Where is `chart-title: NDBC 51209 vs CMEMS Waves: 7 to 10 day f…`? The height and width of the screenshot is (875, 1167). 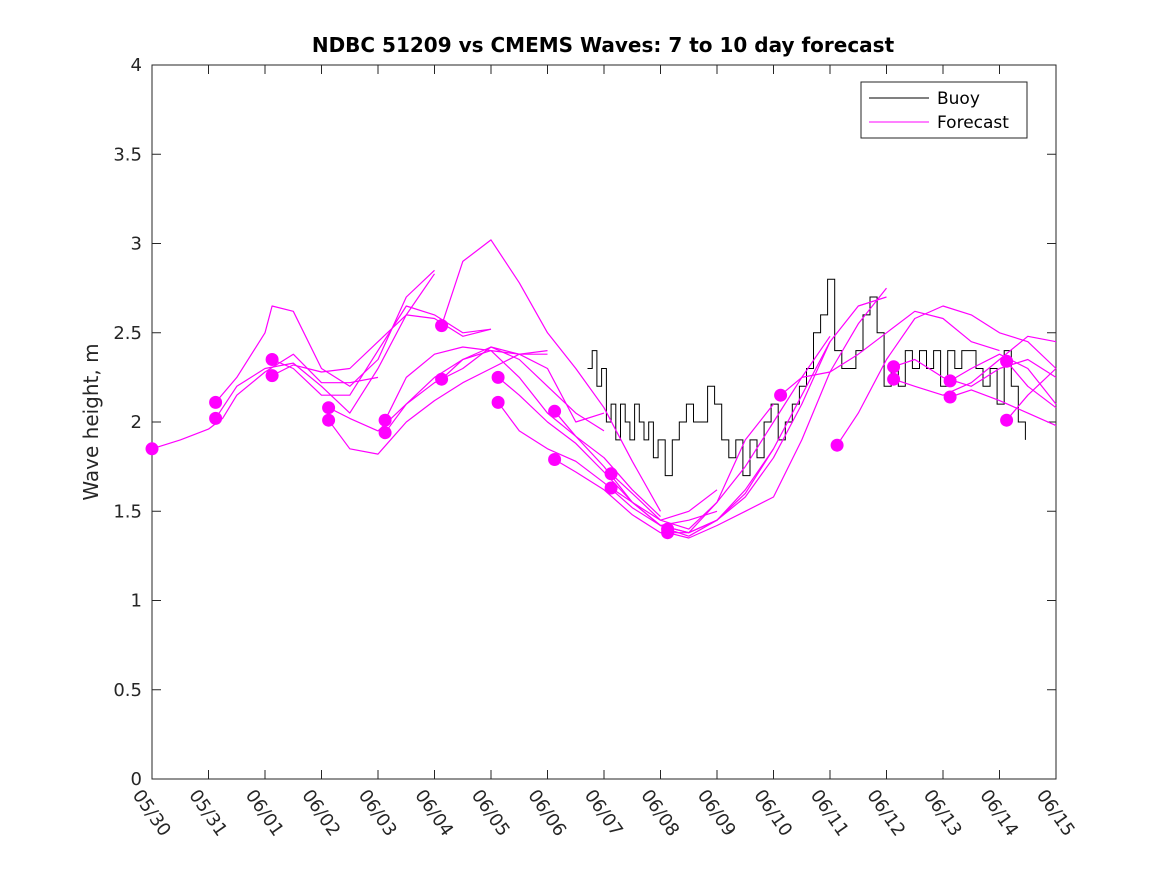
chart-title: NDBC 51209 vs CMEMS Waves: 7 to 10 day f… is located at coordinates (603, 45).